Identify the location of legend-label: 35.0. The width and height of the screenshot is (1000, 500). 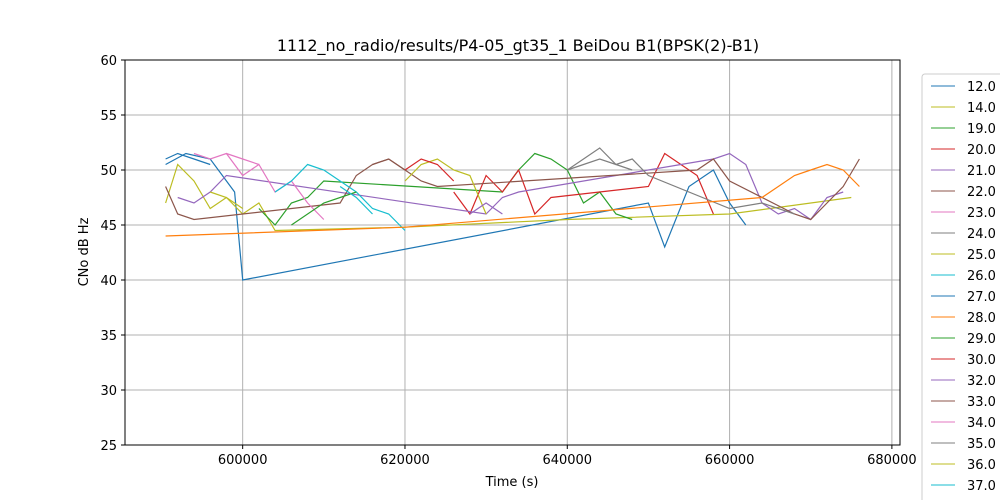
(981, 444).